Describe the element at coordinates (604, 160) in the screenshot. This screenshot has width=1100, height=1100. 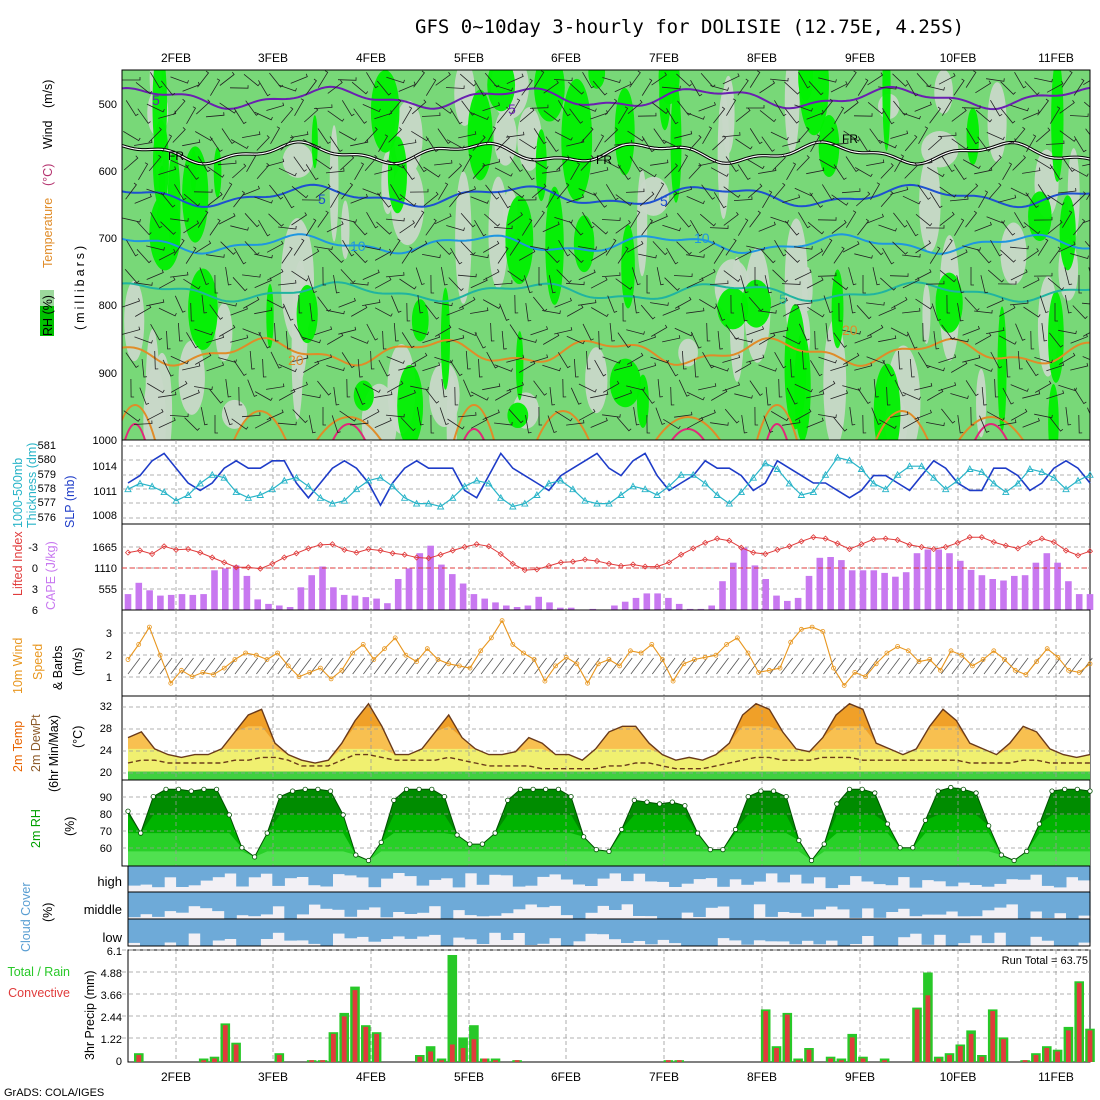
I see `contour-label: FR` at that location.